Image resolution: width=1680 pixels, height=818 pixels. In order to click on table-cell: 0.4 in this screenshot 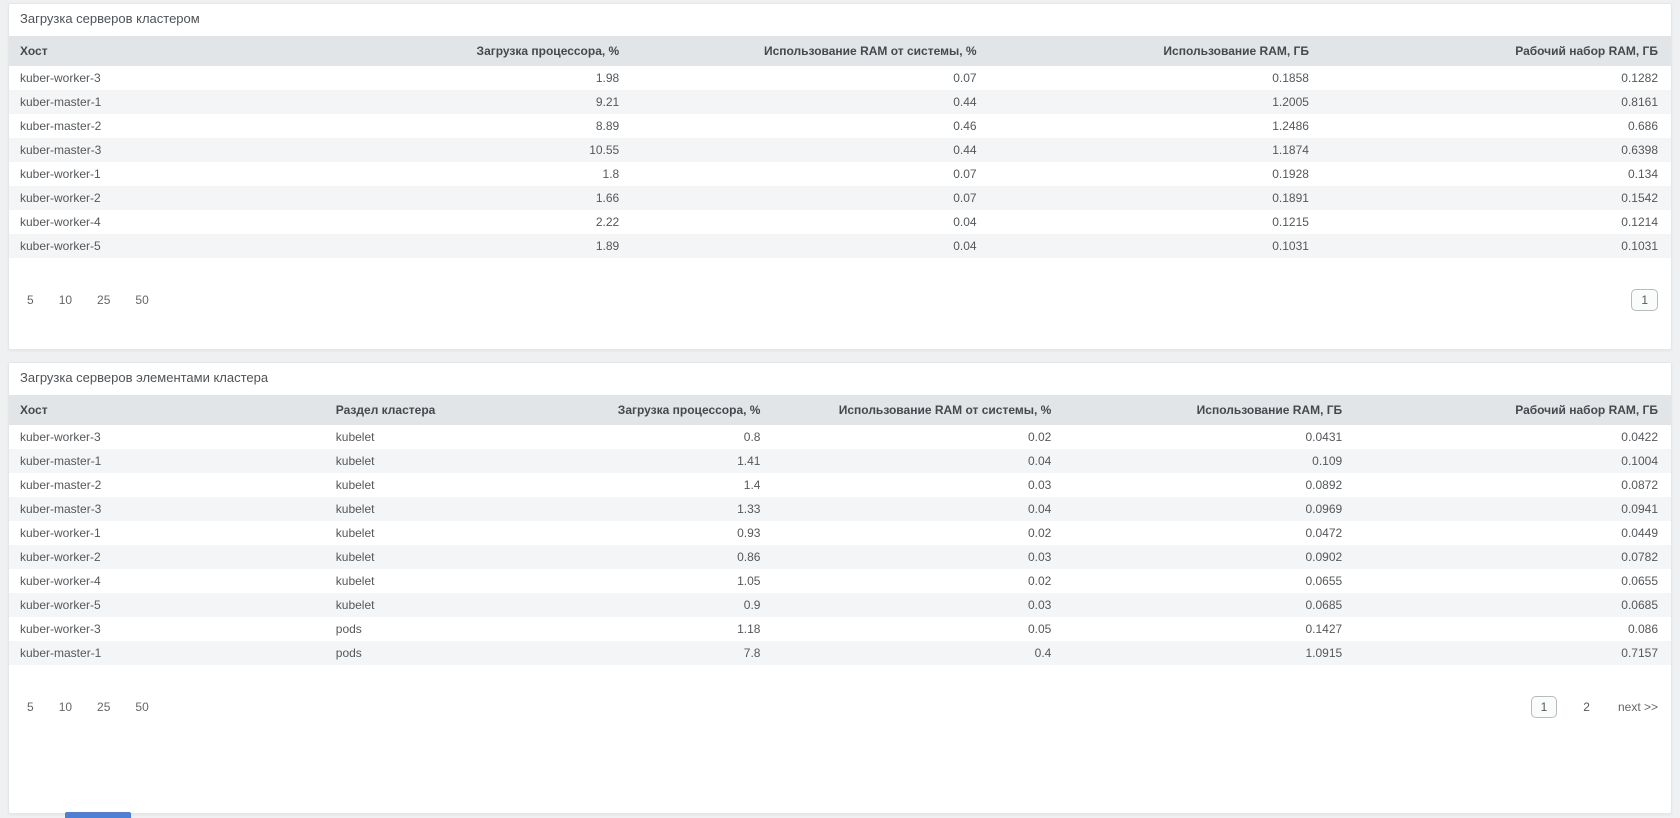, I will do `click(1043, 653)`.